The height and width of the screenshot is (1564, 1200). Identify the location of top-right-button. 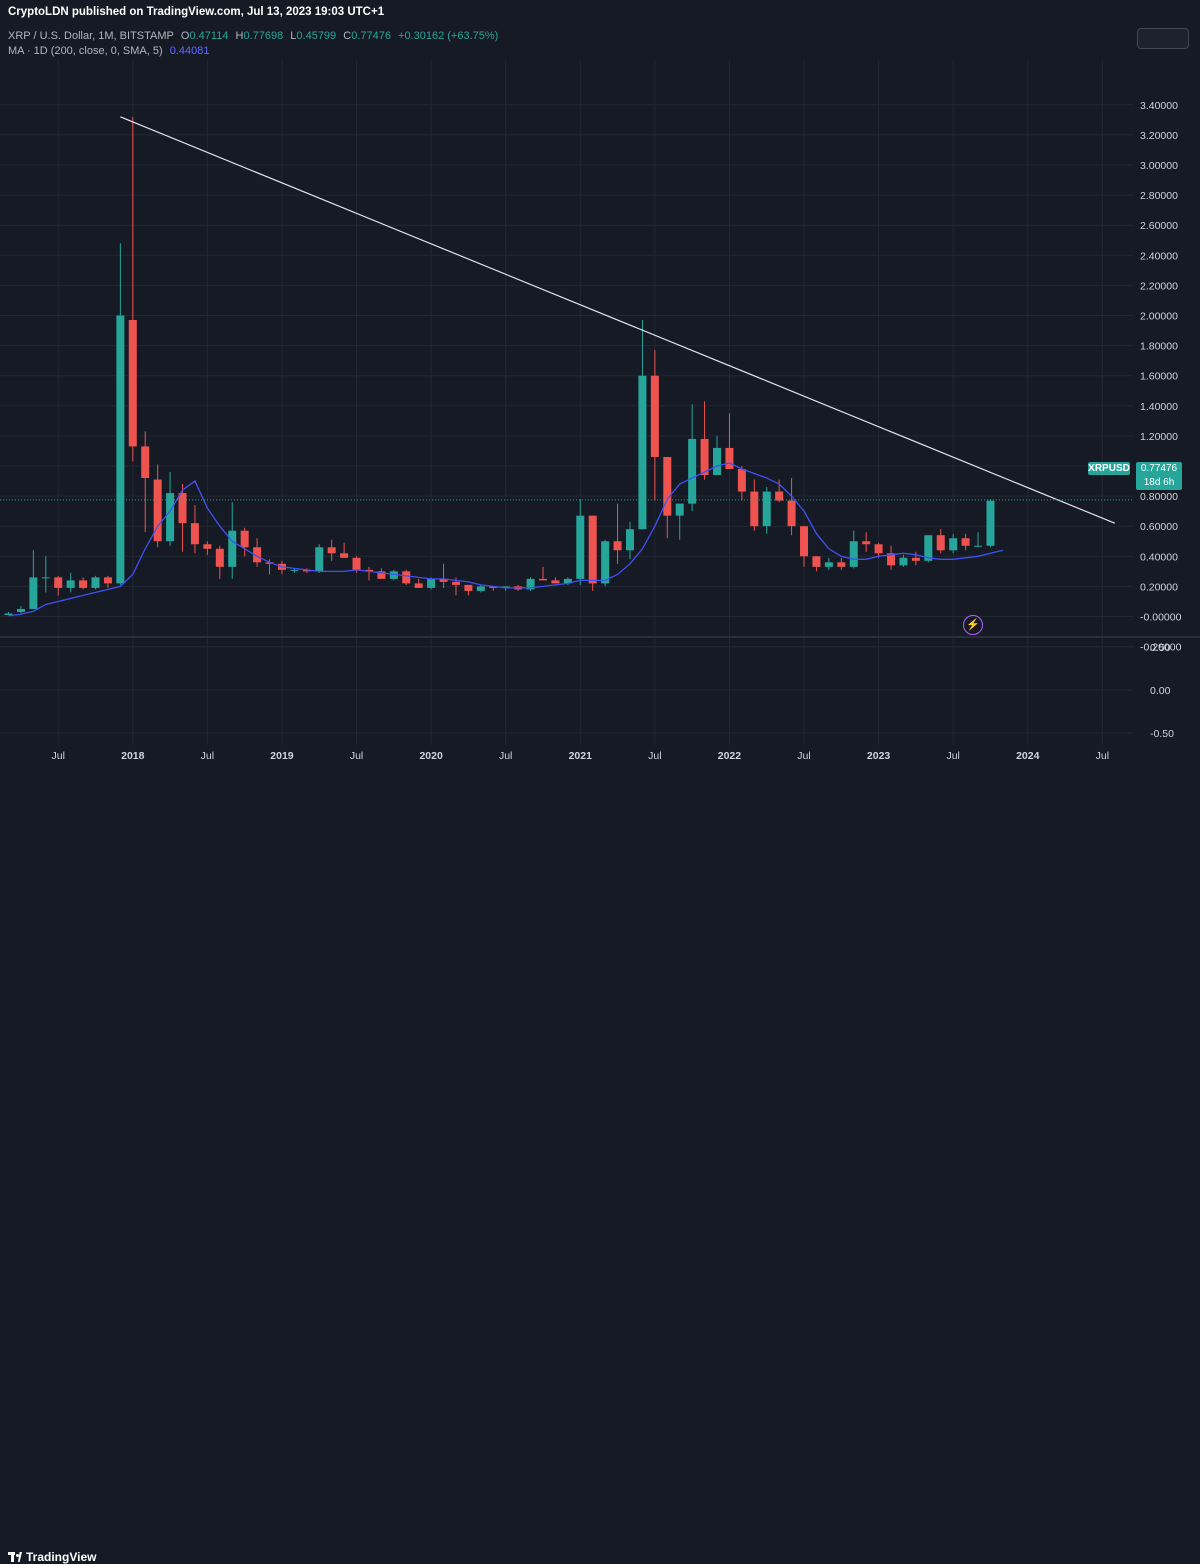
(1163, 38).